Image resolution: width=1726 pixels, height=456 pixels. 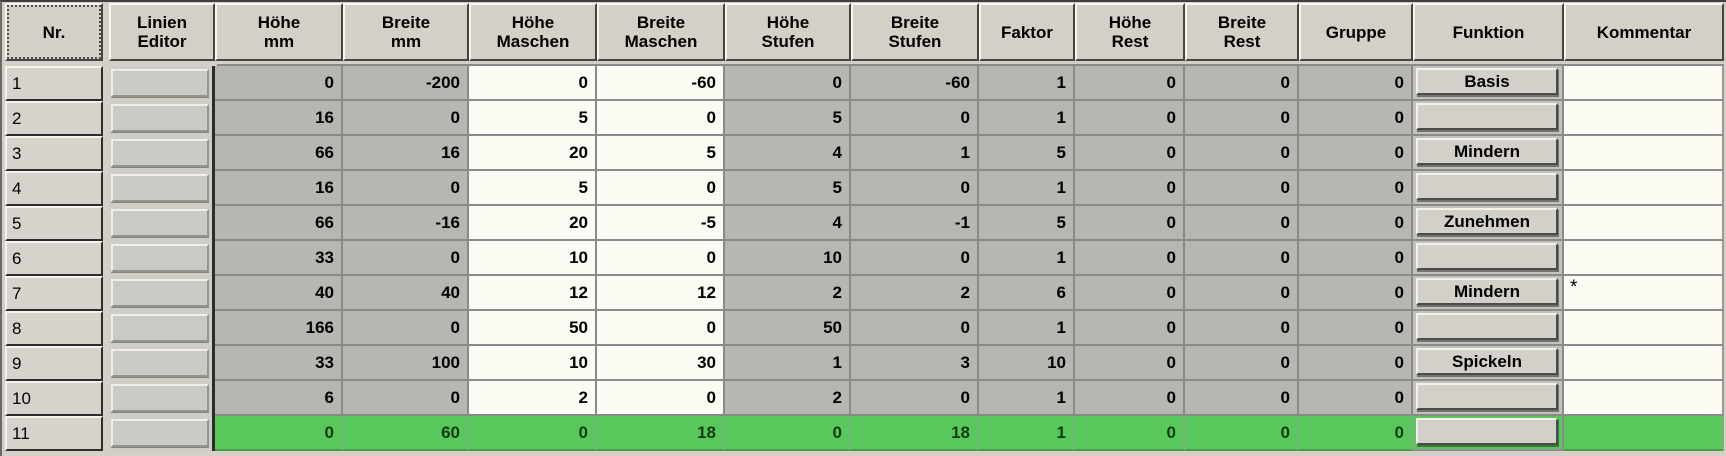 I want to click on cell-hoehe_maschen: 20, so click(x=533, y=153).